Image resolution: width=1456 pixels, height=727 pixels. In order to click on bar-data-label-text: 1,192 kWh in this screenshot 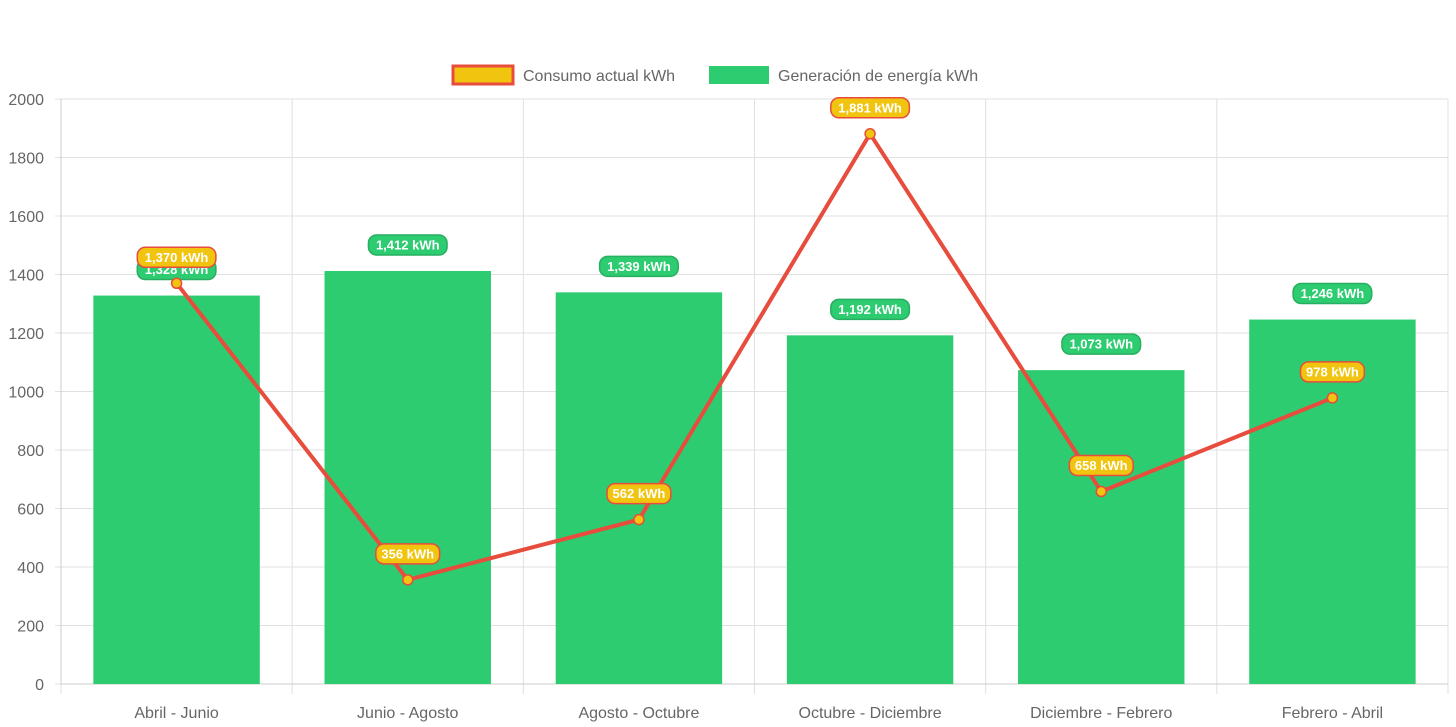, I will do `click(870, 309)`.